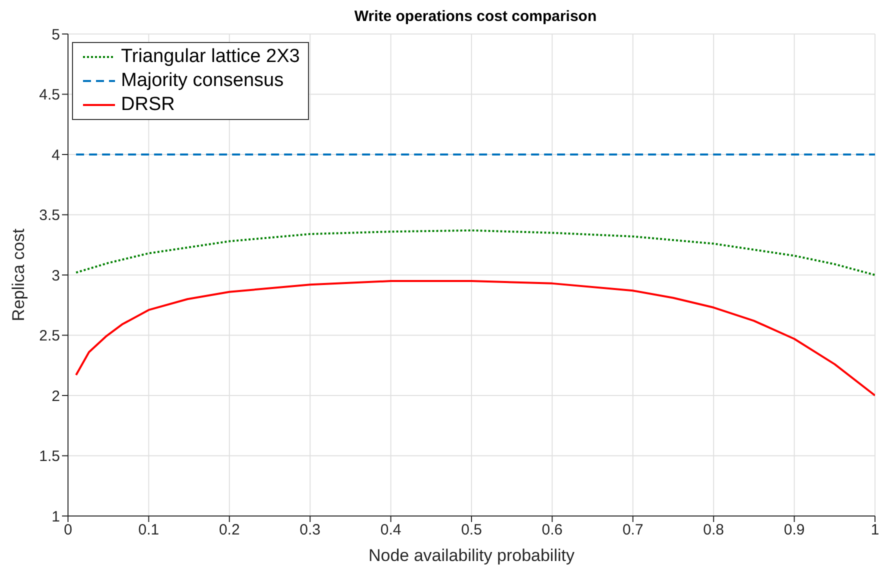  I want to click on y-tick-label: 4, so click(56, 155).